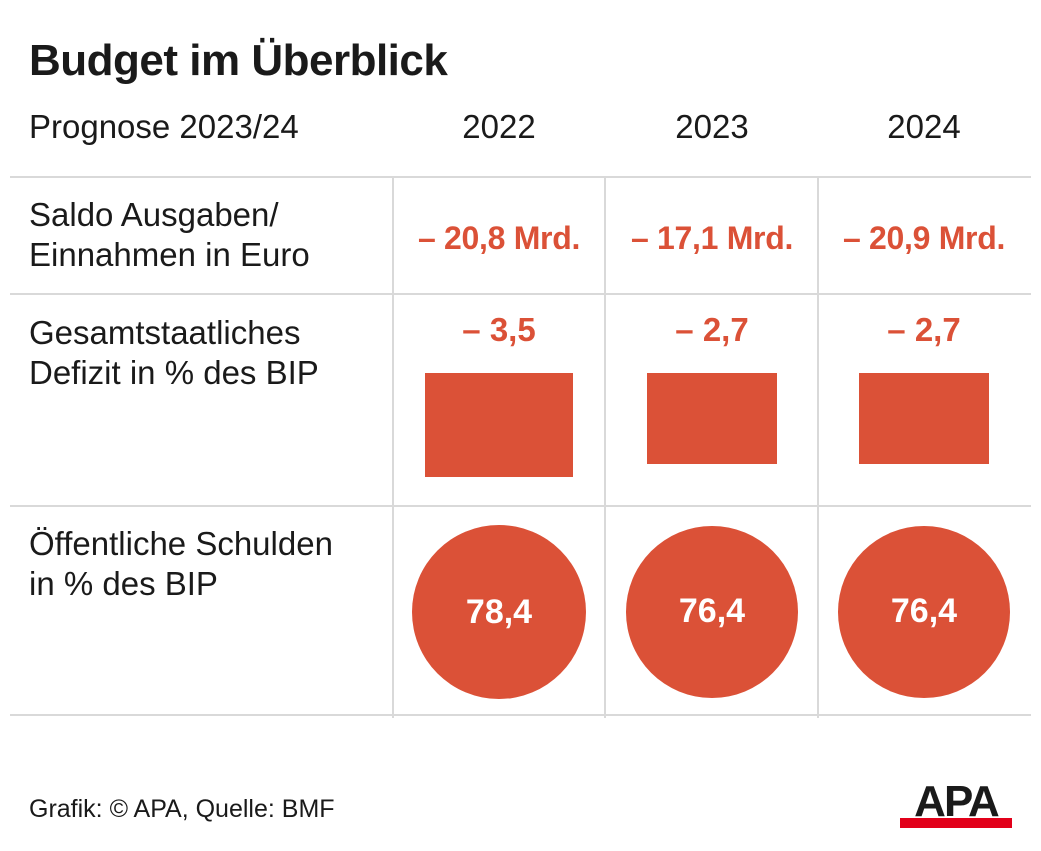 This screenshot has width=1041, height=851. Describe the element at coordinates (499, 425) in the screenshot. I see `defizit-bar-2022` at that location.